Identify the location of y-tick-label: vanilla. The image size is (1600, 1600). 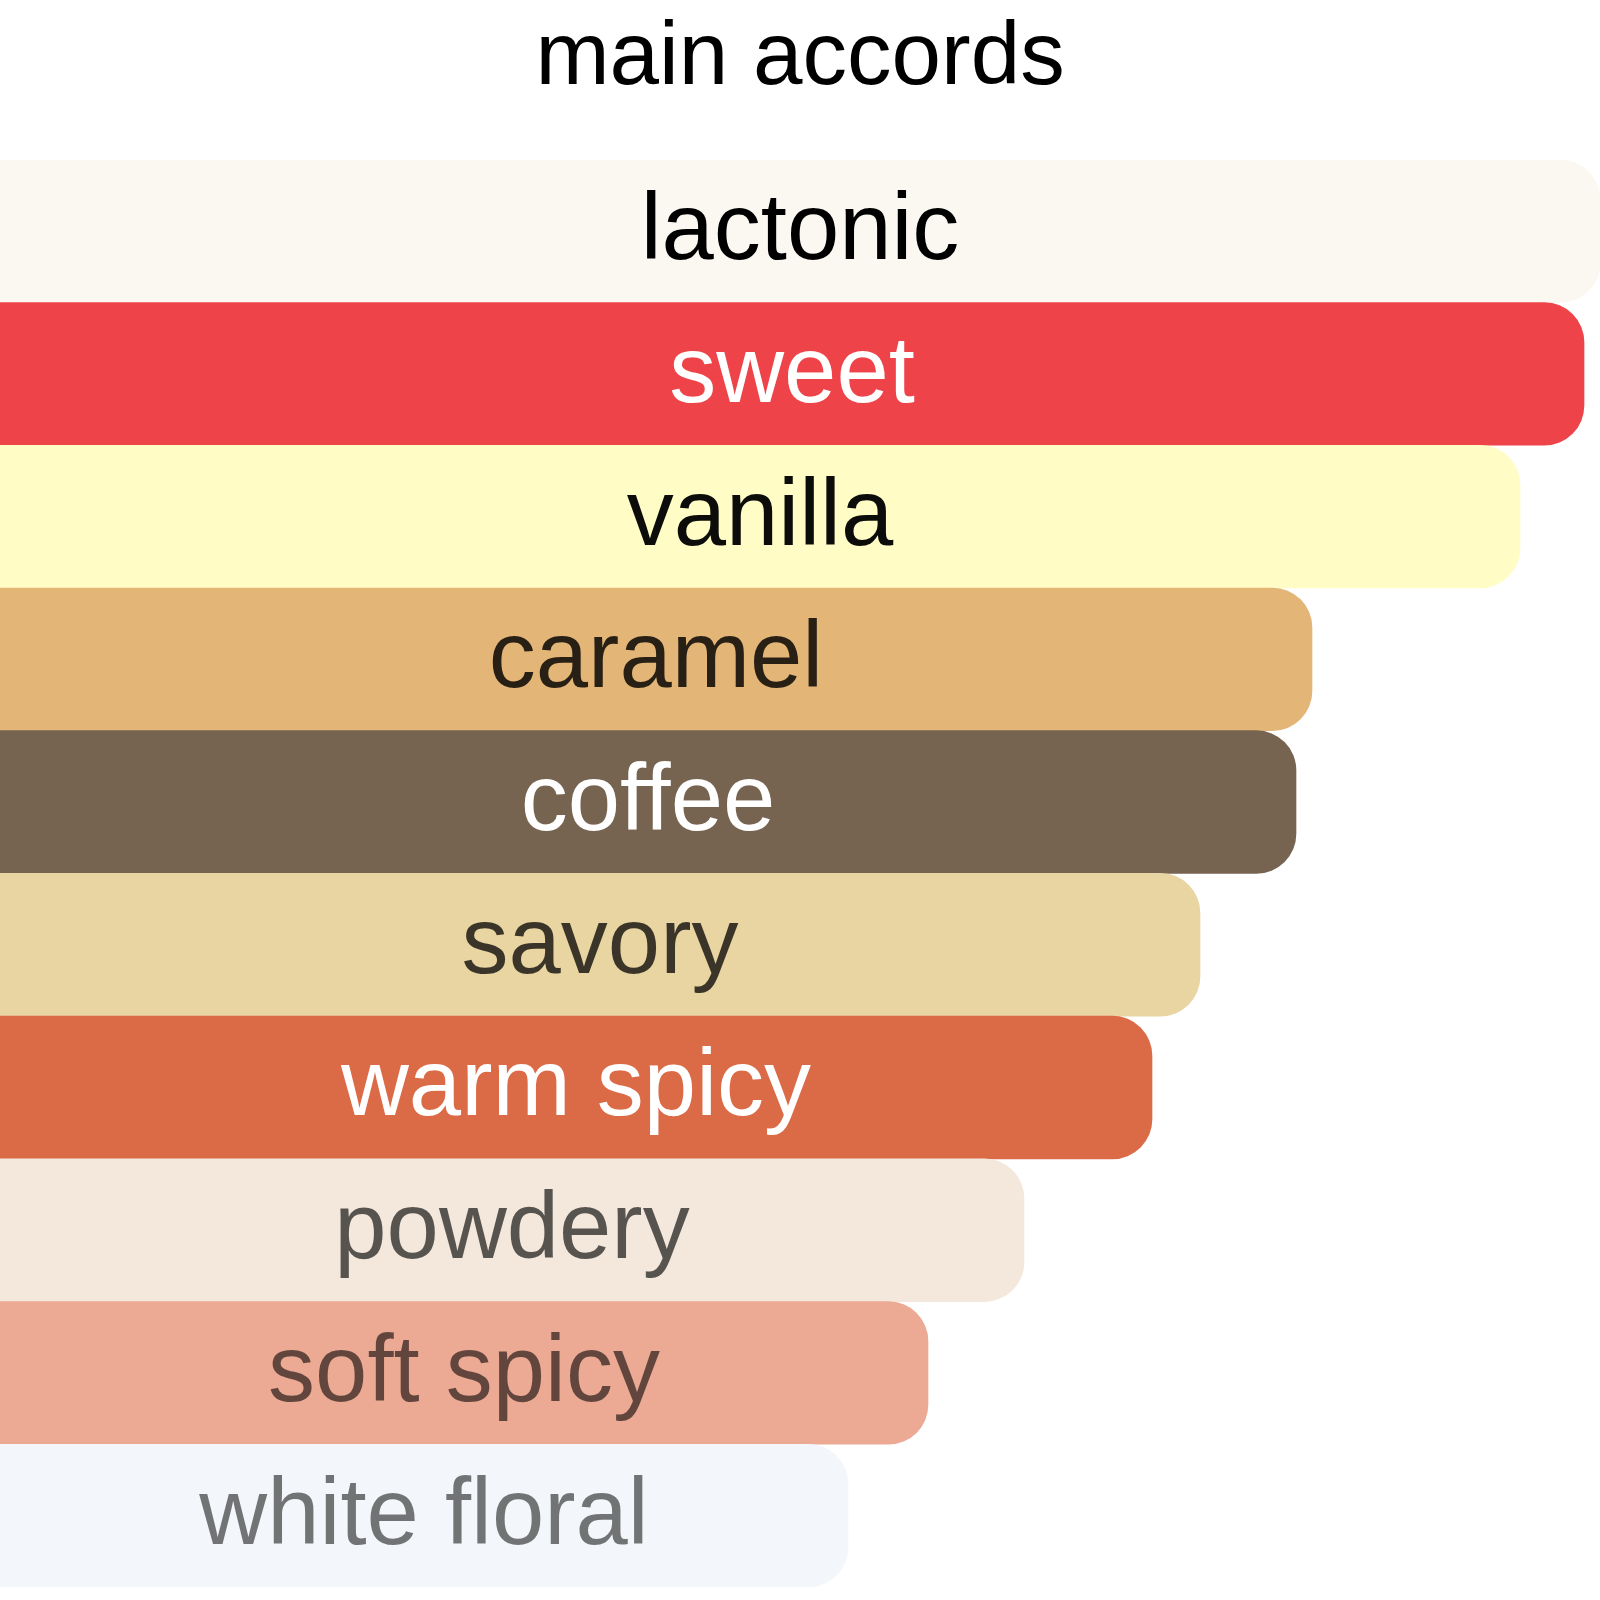
(760, 512).